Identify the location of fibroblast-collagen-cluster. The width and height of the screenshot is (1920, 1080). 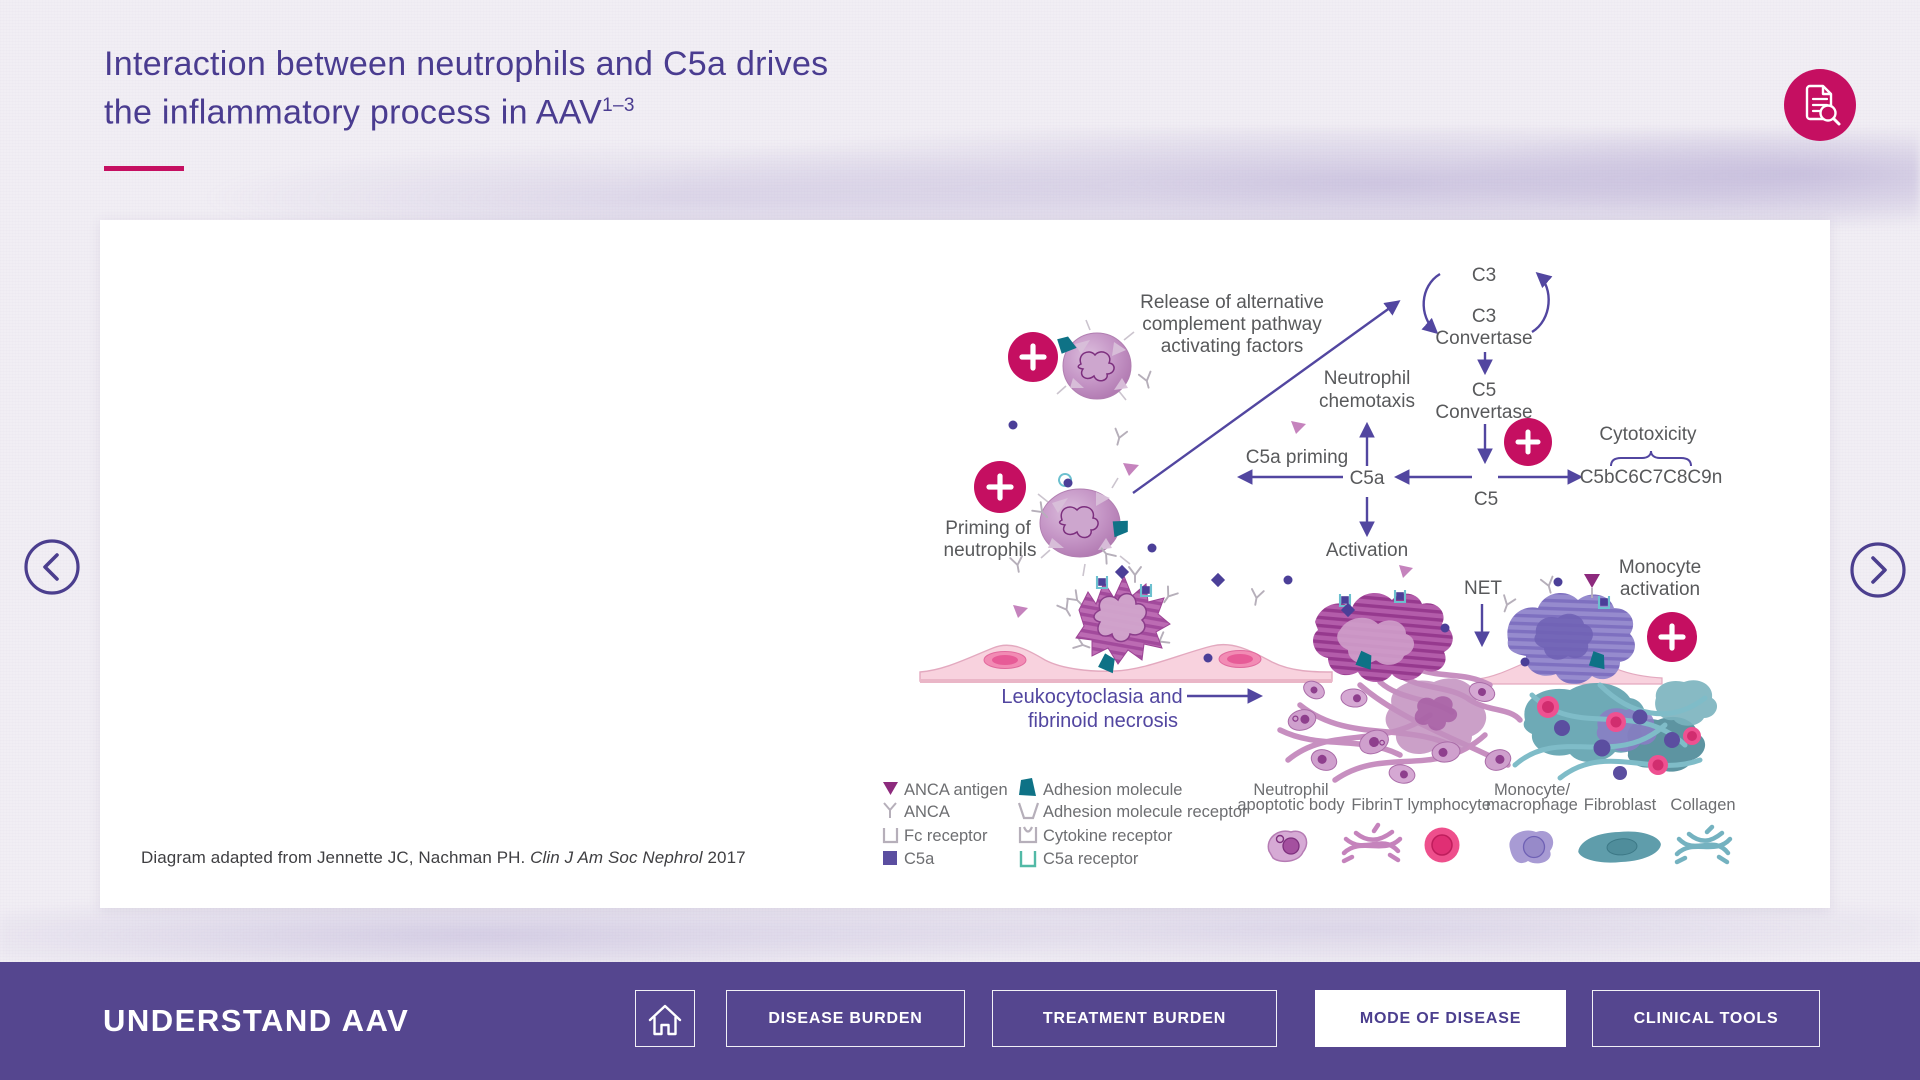
(1615, 730).